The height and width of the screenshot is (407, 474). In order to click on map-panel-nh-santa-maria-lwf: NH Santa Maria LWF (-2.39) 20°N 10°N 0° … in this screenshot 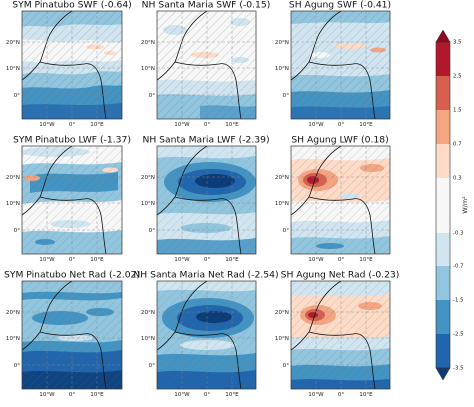, I will do `click(205, 199)`.